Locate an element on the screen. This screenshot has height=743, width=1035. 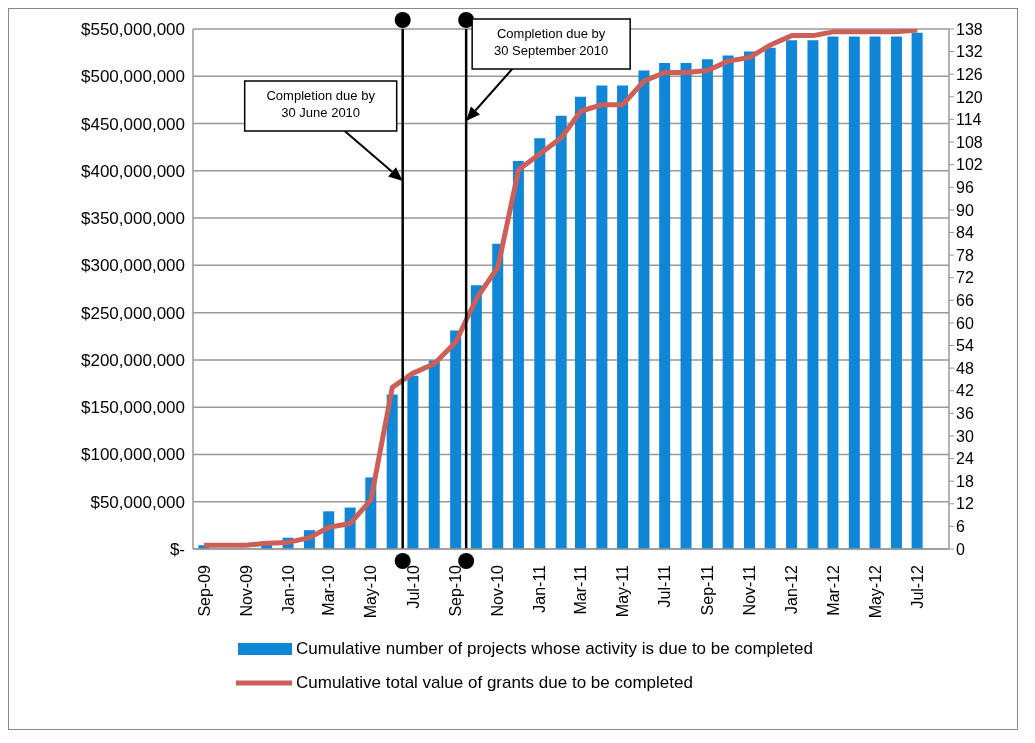
y2-tick-label: 84 is located at coordinates (965, 233).